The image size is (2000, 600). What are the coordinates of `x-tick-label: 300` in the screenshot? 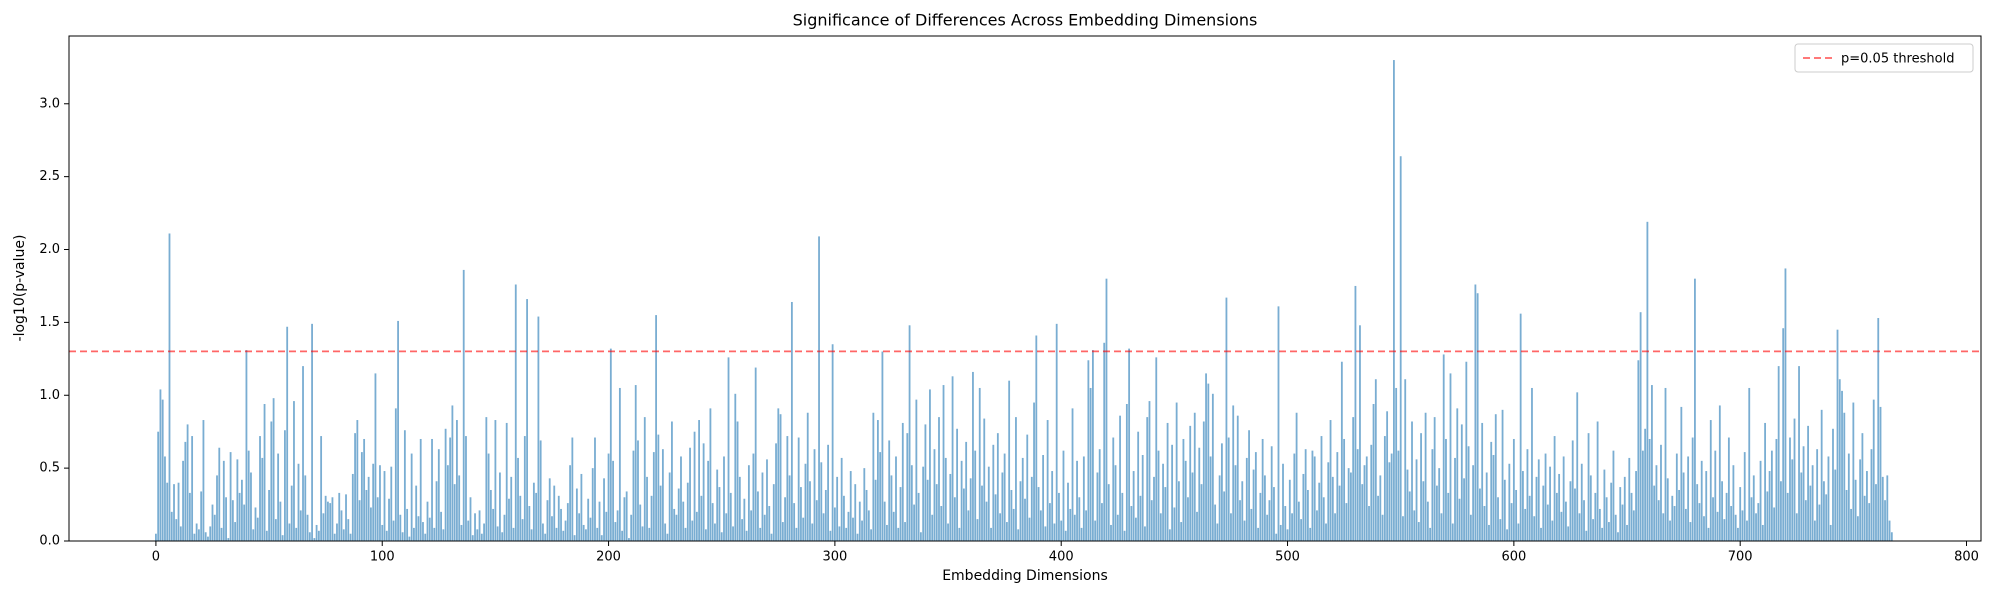 It's located at (834, 557).